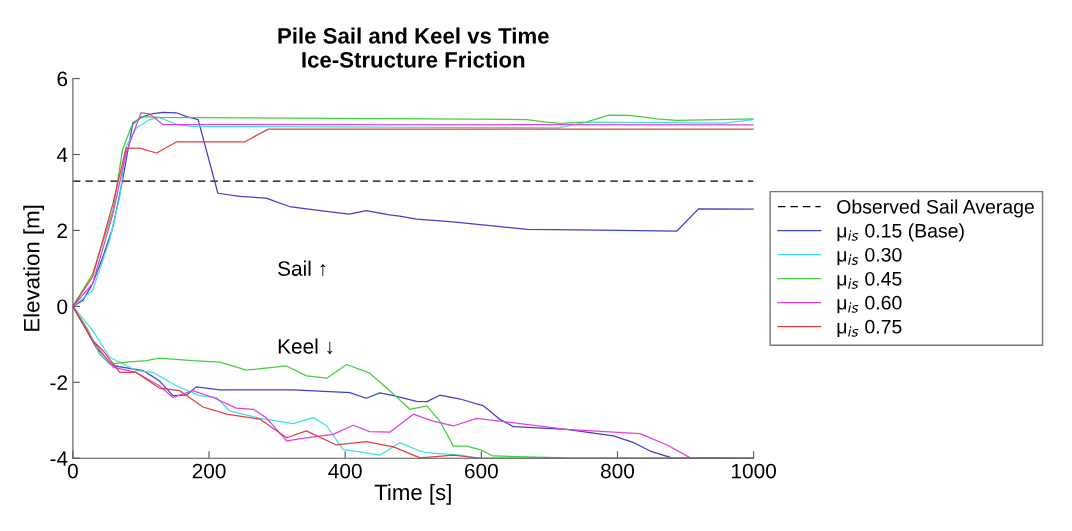 The image size is (1072, 531). I want to click on x-tick-label: 0, so click(72, 471).